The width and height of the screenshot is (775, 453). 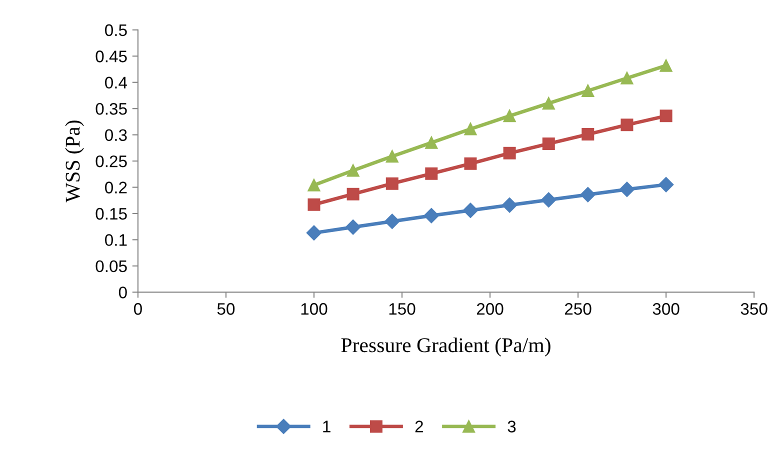 What do you see at coordinates (445, 347) in the screenshot?
I see `x-axis-title: Pressure Gradient (Pa/m)` at bounding box center [445, 347].